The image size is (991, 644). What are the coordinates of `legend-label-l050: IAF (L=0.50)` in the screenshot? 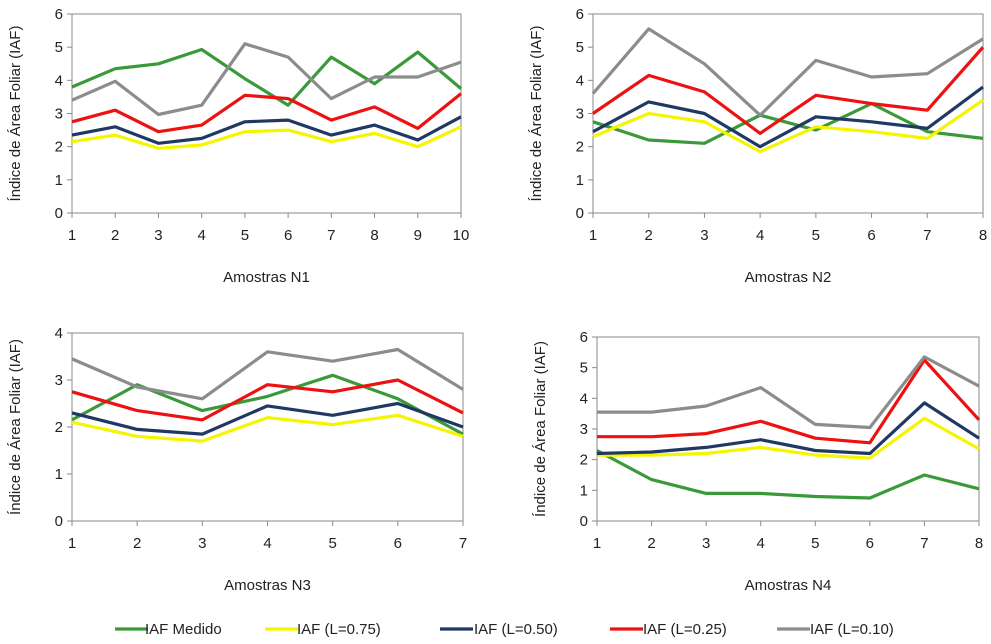 It's located at (516, 629).